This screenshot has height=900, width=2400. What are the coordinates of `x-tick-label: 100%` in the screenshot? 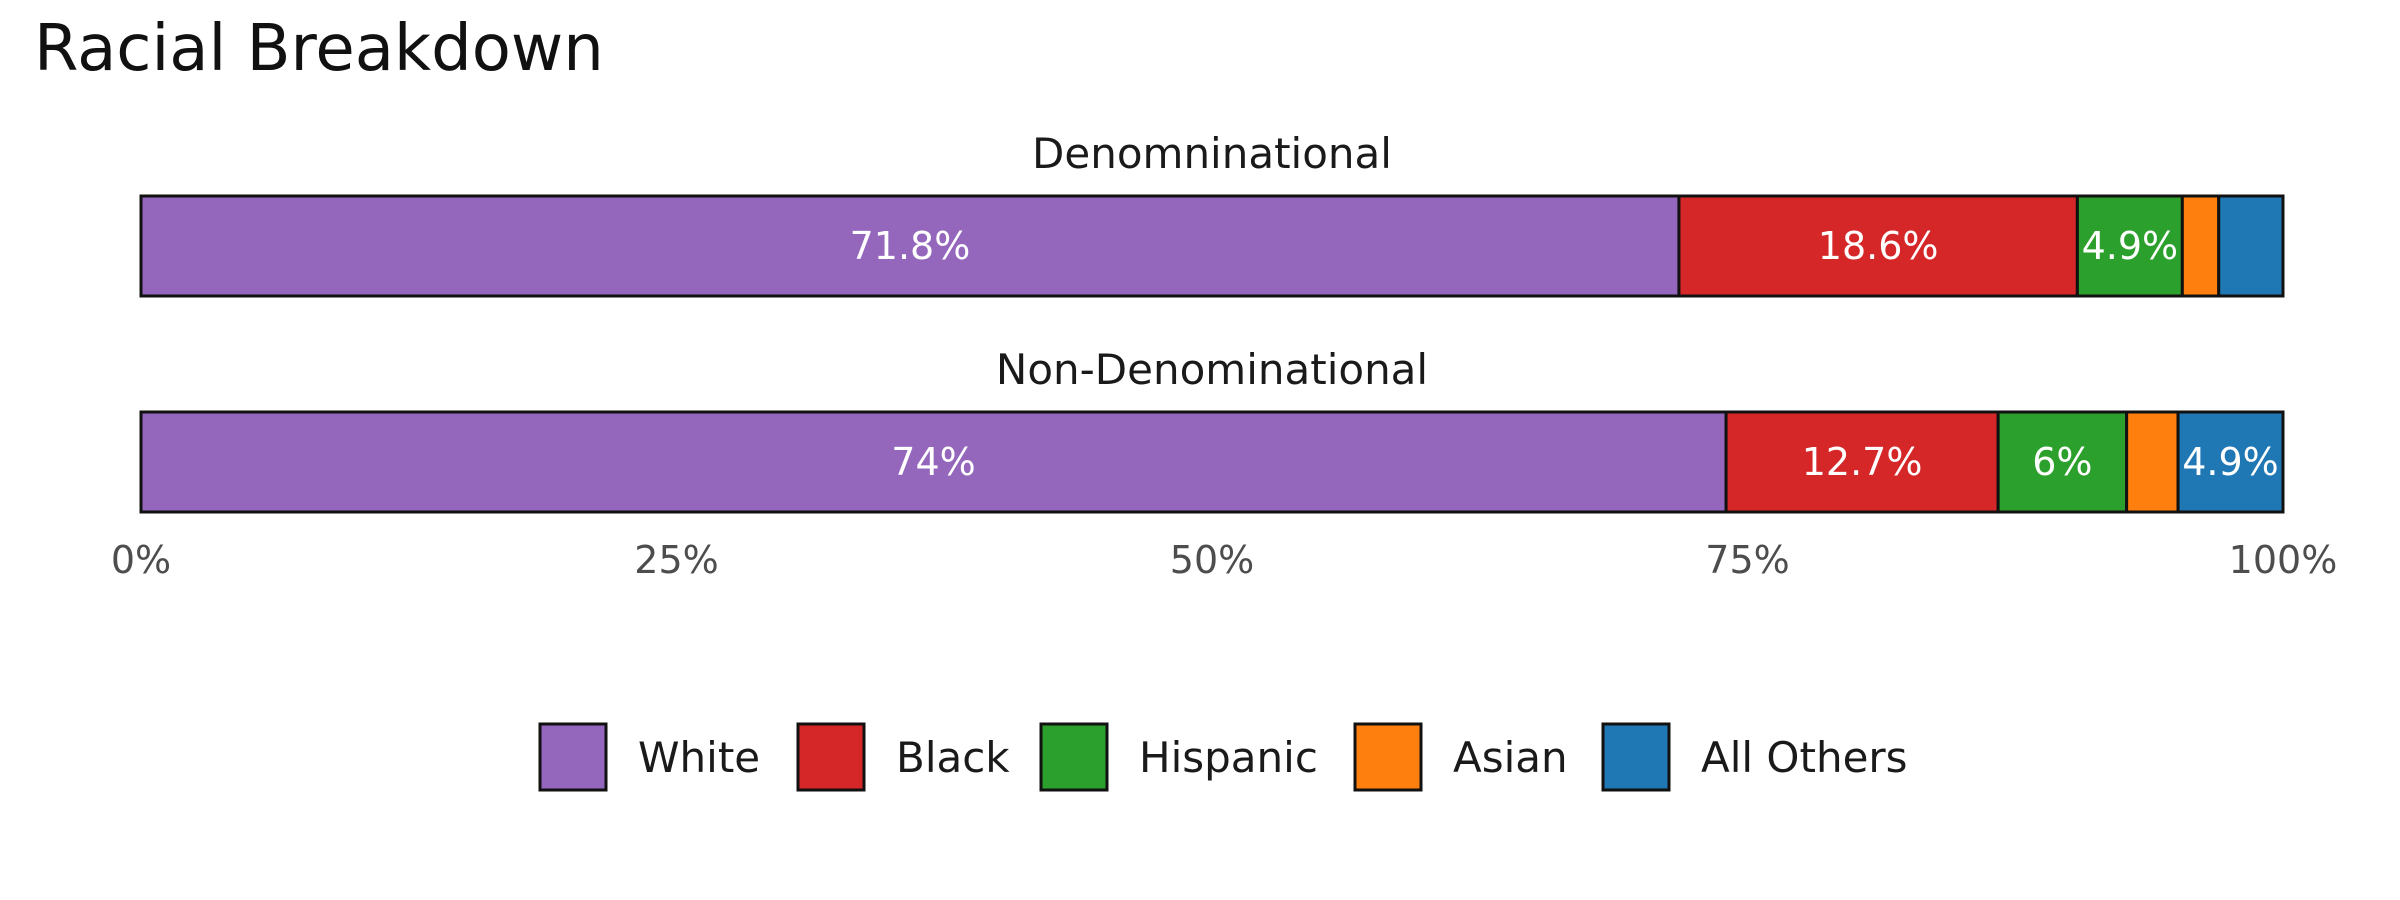 It's located at (2283, 560).